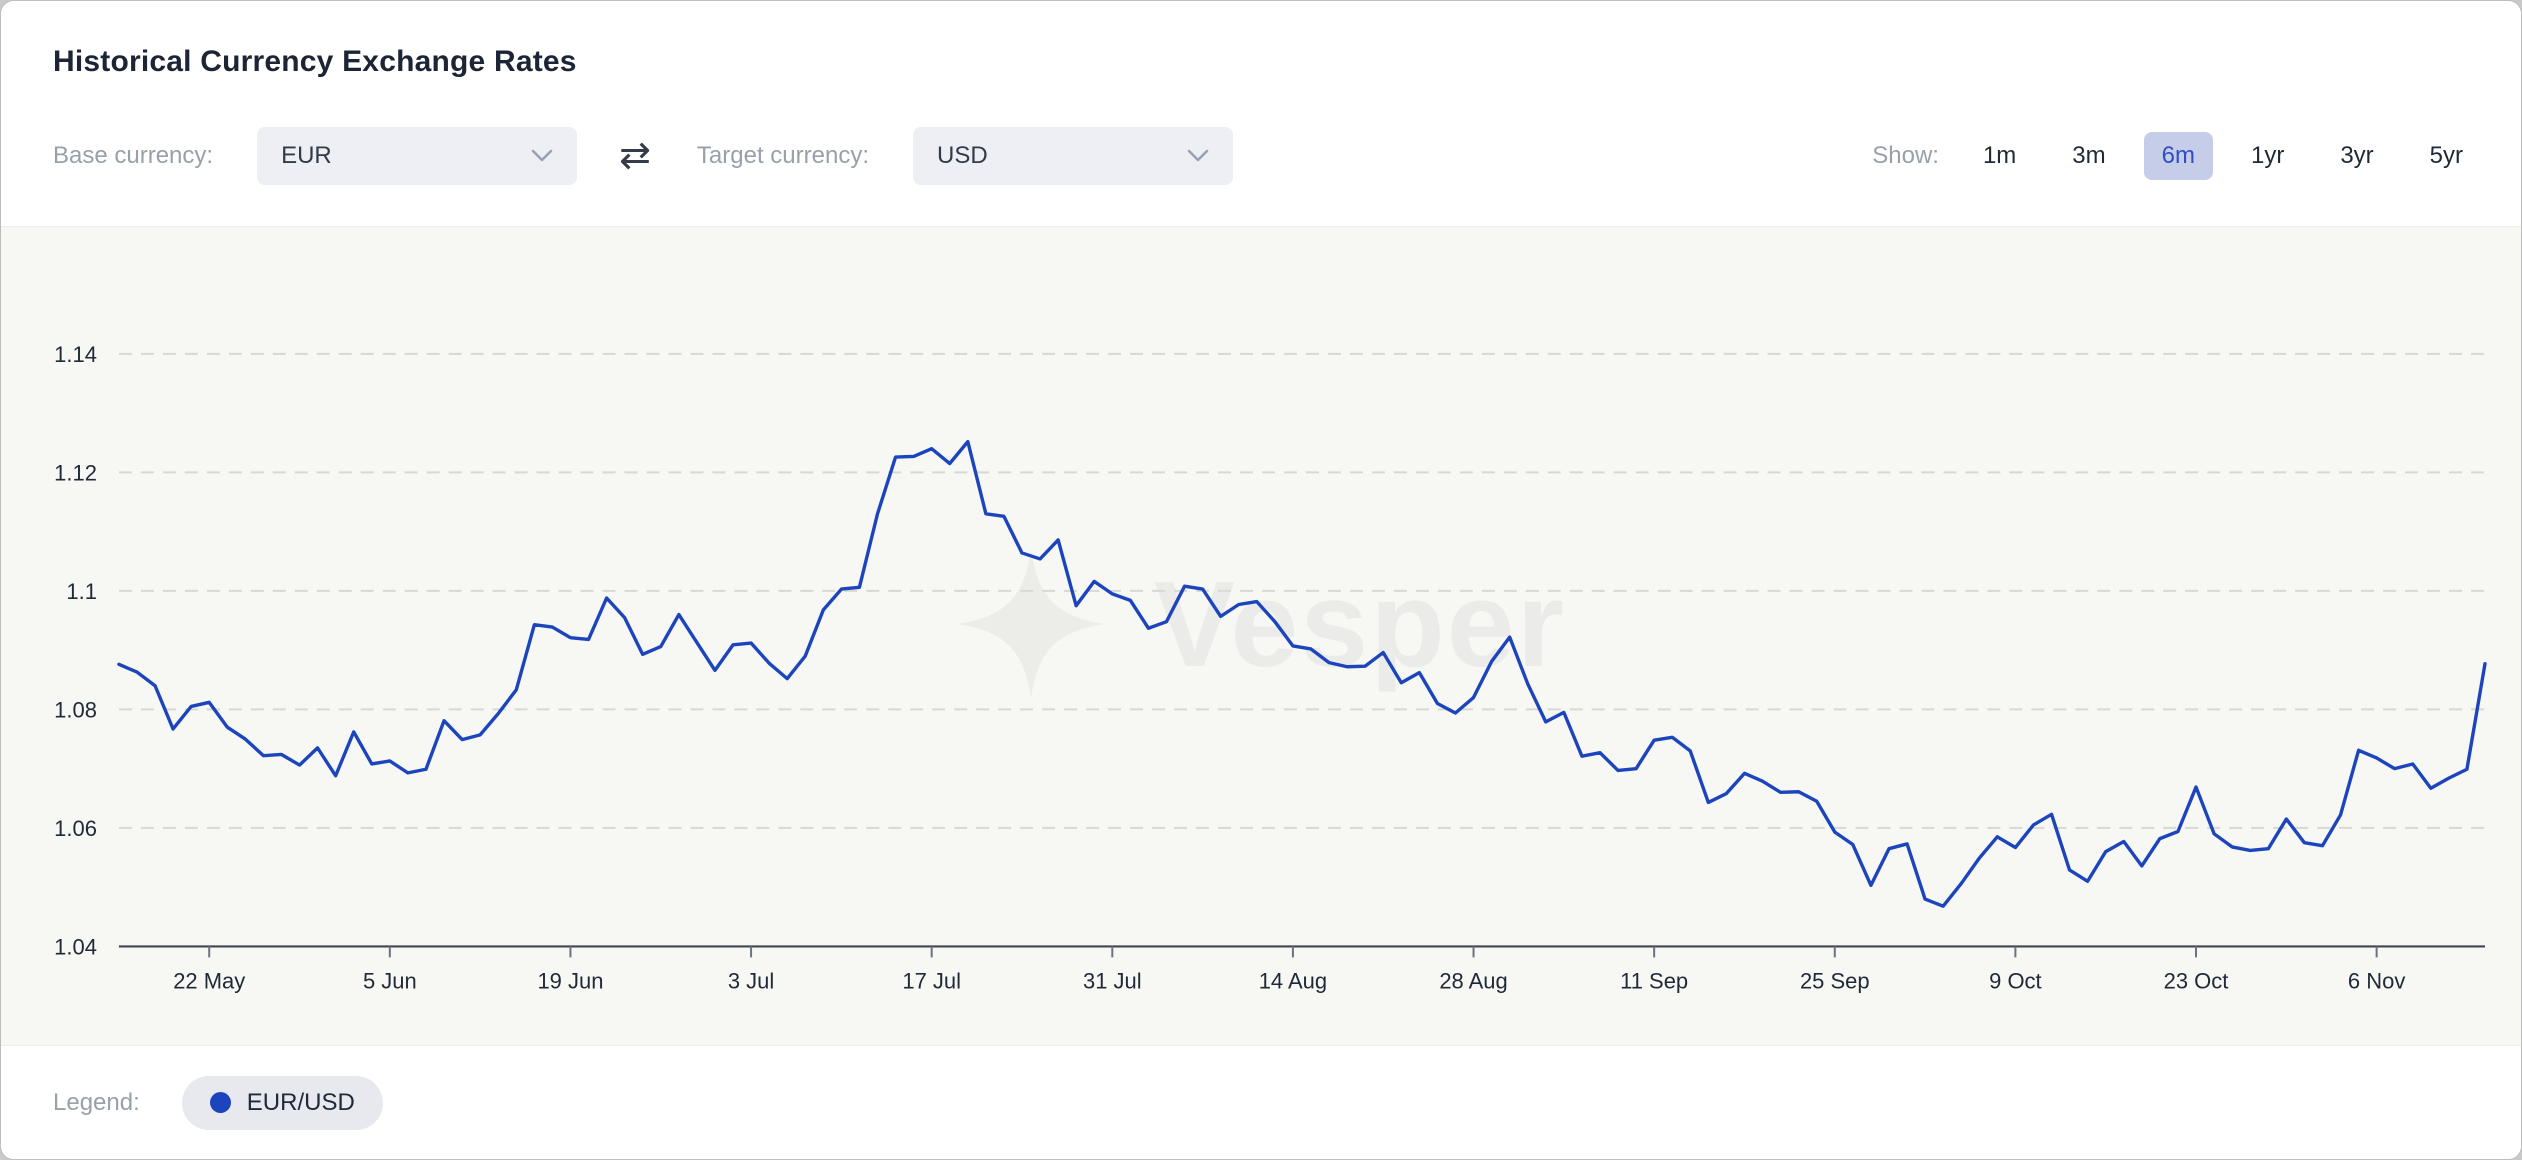  What do you see at coordinates (75, 354) in the screenshot?
I see `y-tick-label: 1.14` at bounding box center [75, 354].